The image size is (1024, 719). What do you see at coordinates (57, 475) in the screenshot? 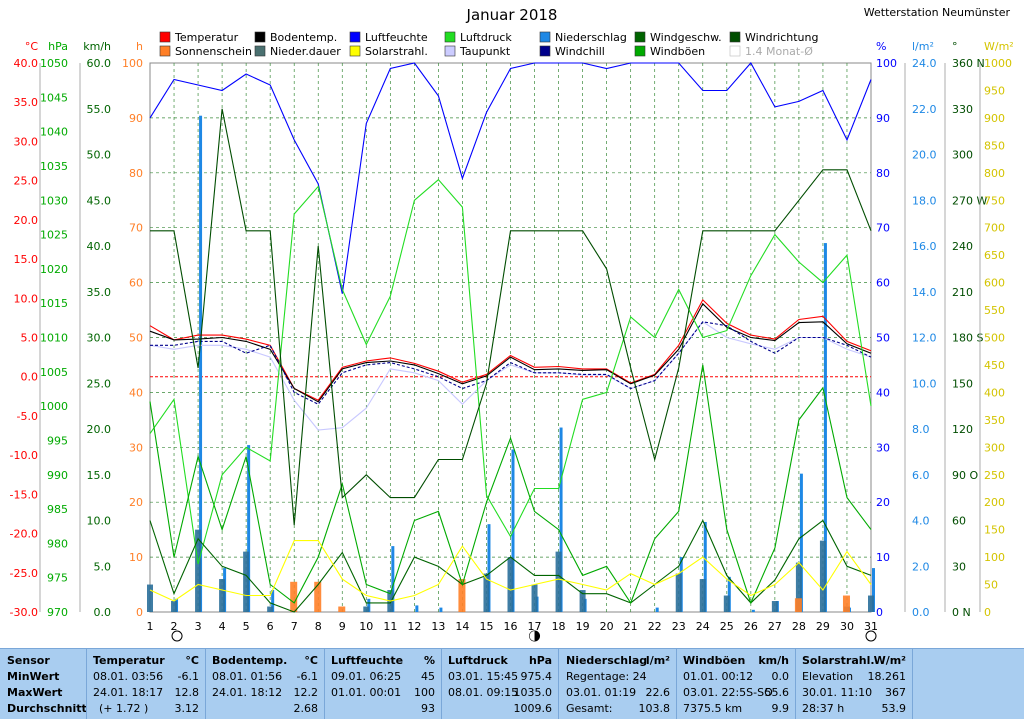
I see `left-axis-tick-1: 990` at bounding box center [57, 475].